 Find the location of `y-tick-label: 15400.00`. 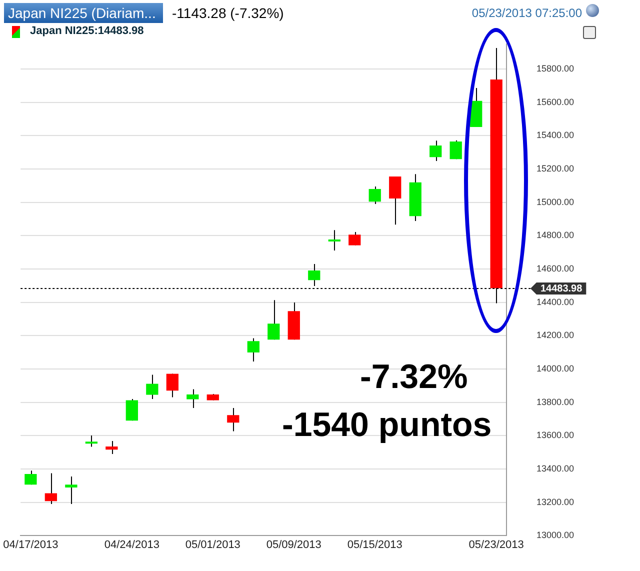

y-tick-label: 15400.00 is located at coordinates (555, 135).